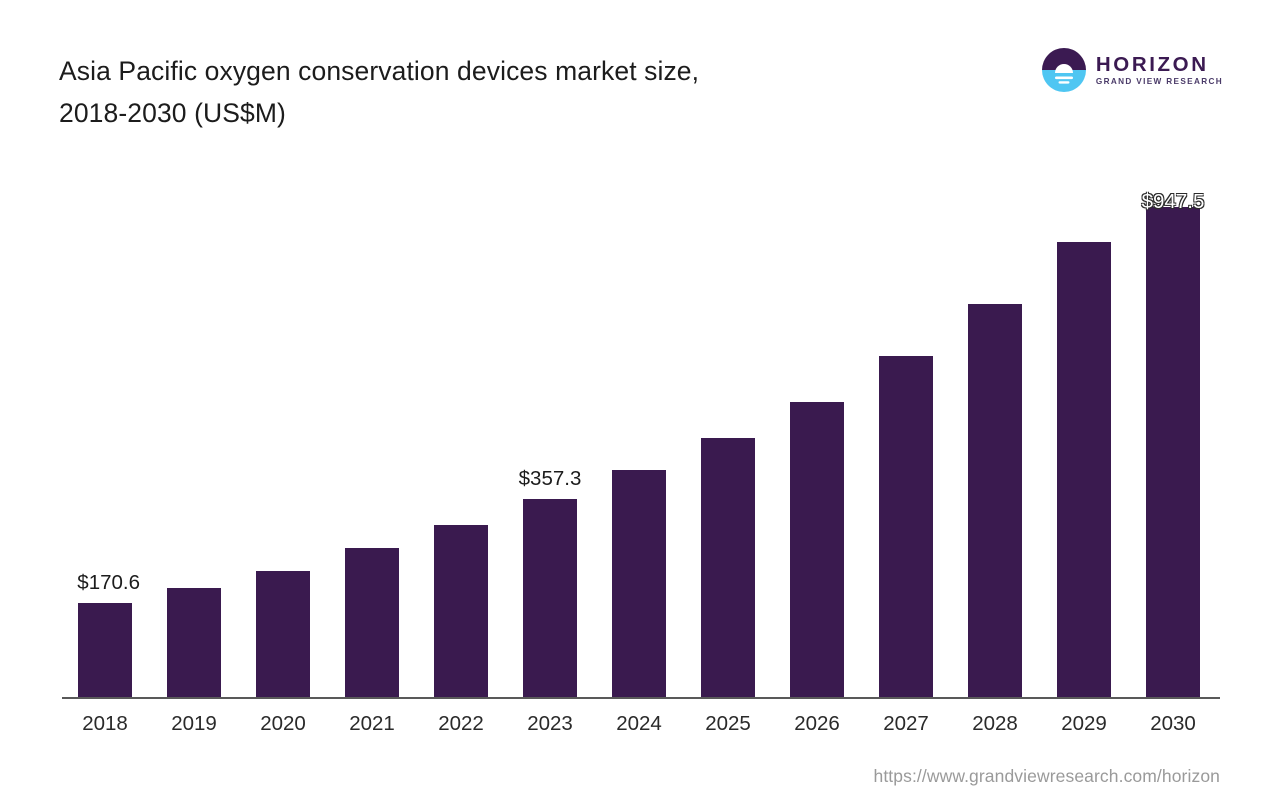 This screenshot has width=1280, height=800. I want to click on value-label-2023: $357.3, so click(550, 478).